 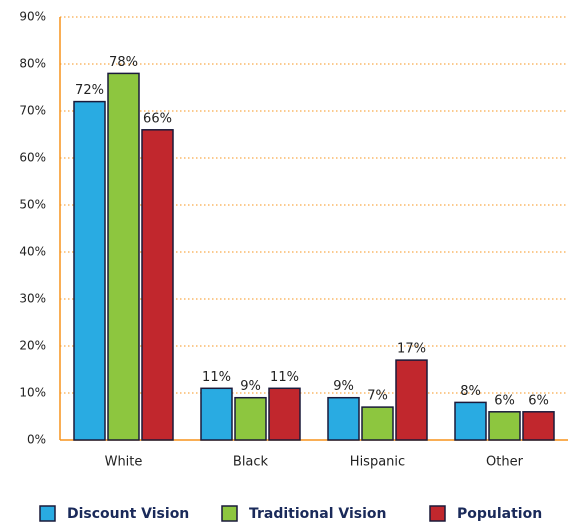 I want to click on data-label: 7%, so click(x=377, y=396).